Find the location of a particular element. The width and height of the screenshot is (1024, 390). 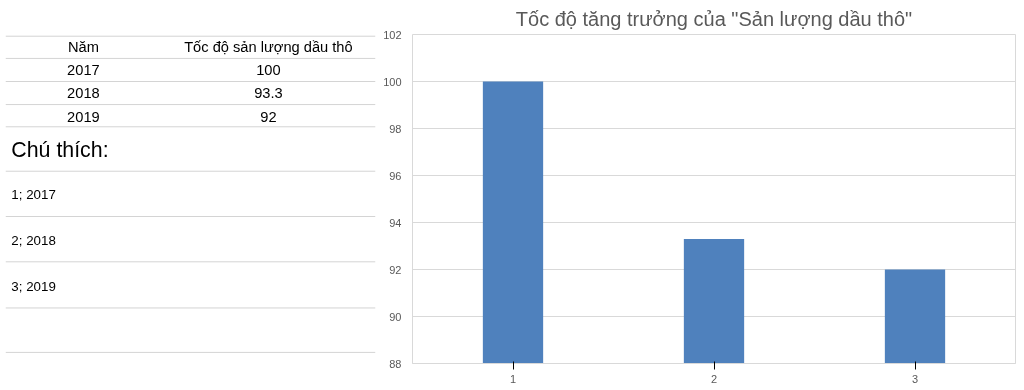

x-tick-label: 1 is located at coordinates (513, 378).